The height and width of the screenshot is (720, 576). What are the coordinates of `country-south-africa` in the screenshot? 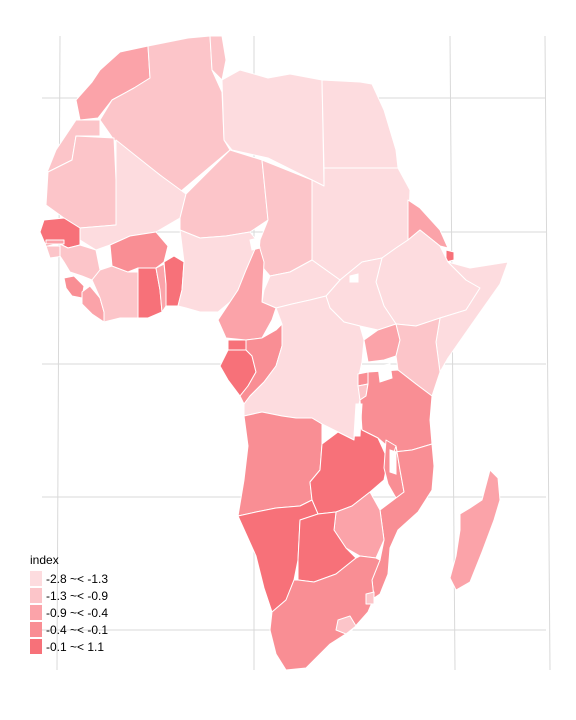 It's located at (325, 613).